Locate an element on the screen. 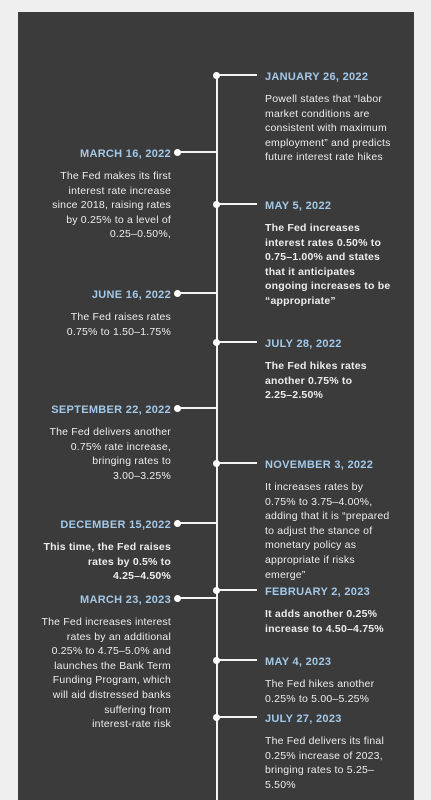  event-text: The Fed hikes rates is located at coordinates (316, 366).